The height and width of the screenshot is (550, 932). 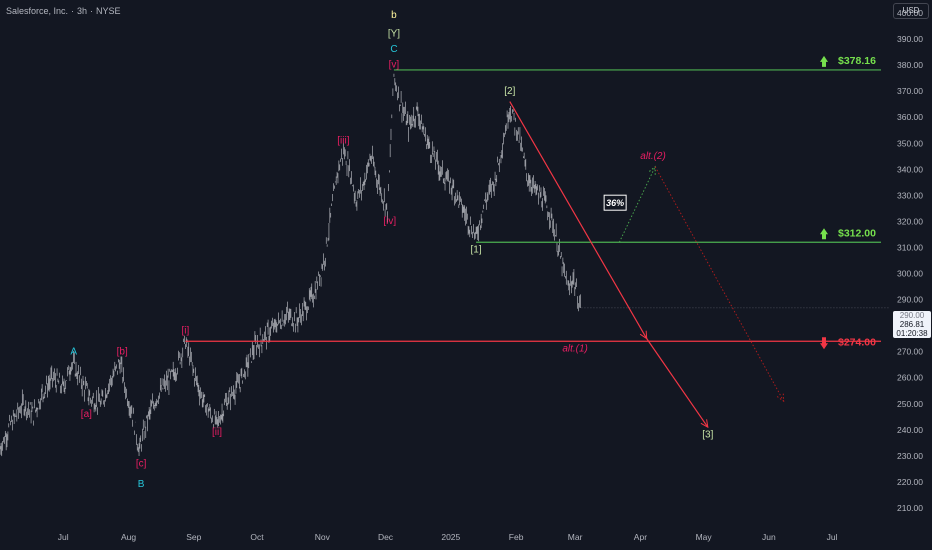 What do you see at coordinates (386, 537) in the screenshot?
I see `x-tick-label: Dec` at bounding box center [386, 537].